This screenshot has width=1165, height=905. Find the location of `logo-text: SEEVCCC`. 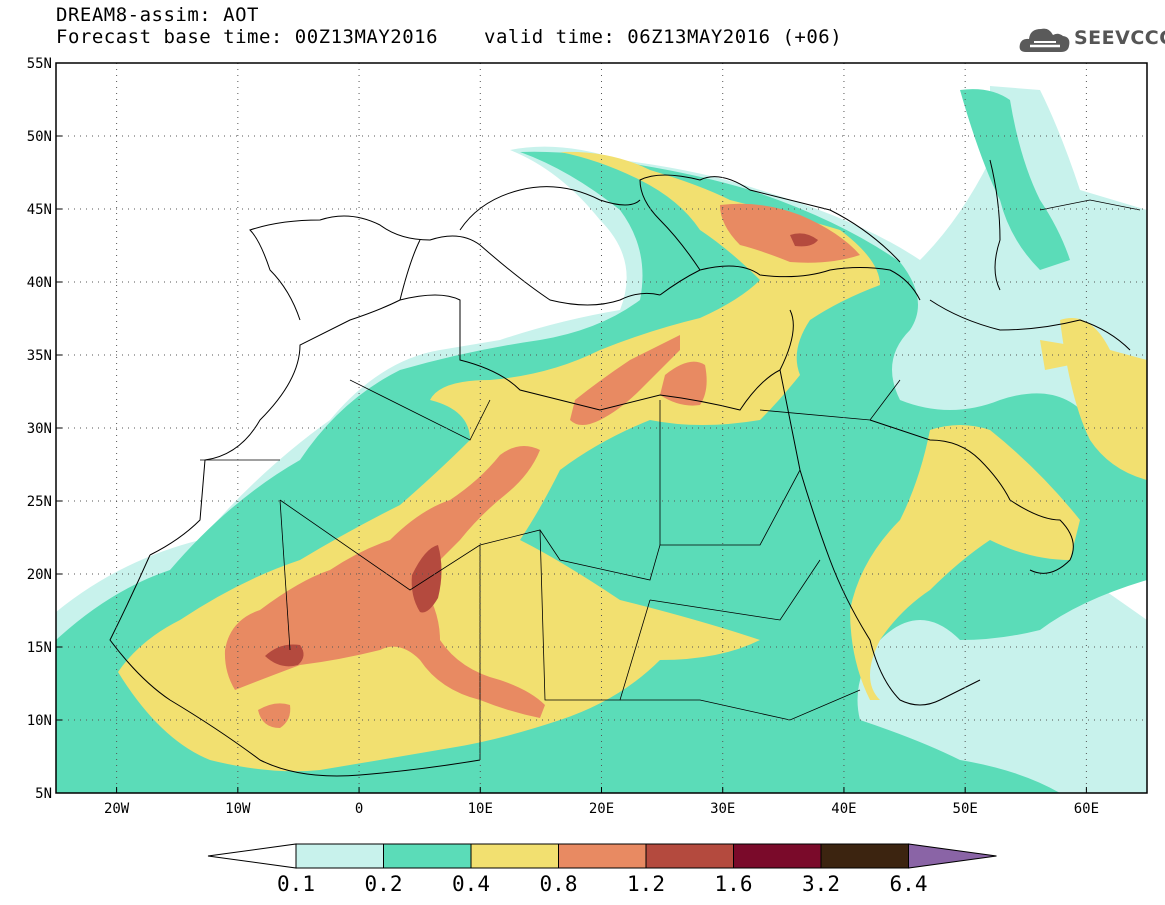

logo-text: SEEVCCC is located at coordinates (1119, 38).